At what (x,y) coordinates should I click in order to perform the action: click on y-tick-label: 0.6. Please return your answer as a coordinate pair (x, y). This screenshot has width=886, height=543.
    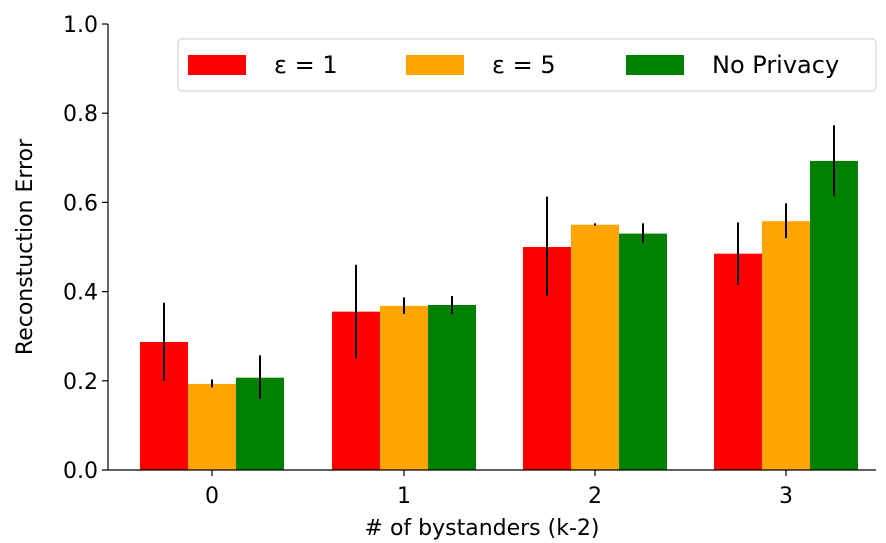
    Looking at the image, I should click on (80, 203).